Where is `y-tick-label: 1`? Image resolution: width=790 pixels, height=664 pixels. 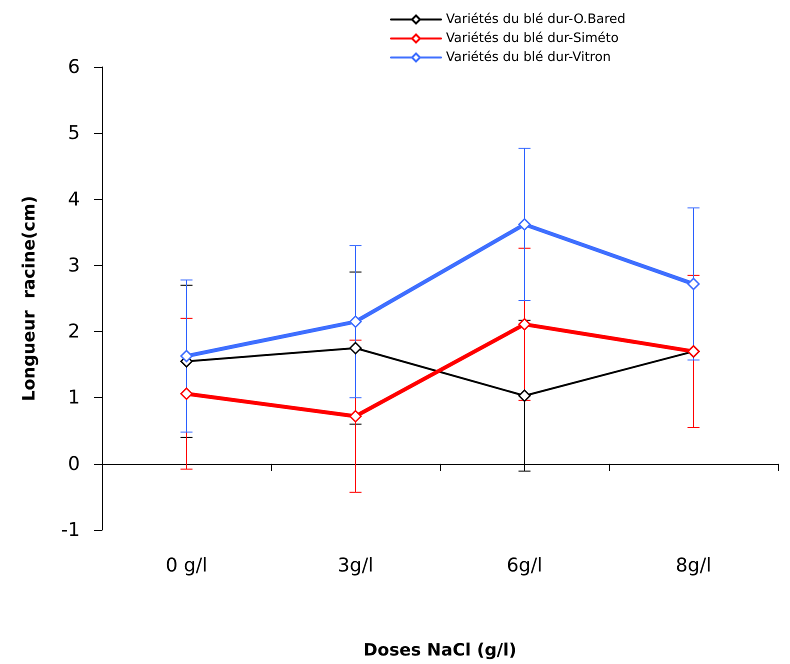 y-tick-label: 1 is located at coordinates (74, 397).